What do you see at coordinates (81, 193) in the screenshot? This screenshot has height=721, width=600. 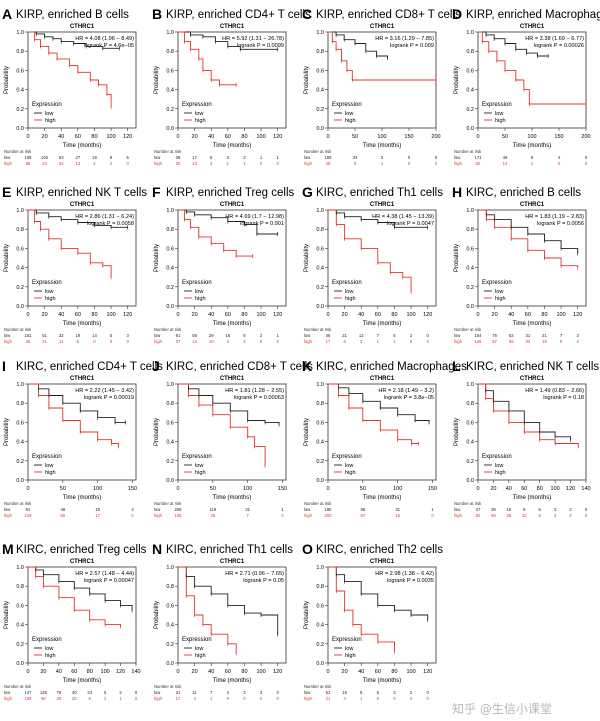 I see `panel-title: KIRP, enriched NK T cells` at bounding box center [81, 193].